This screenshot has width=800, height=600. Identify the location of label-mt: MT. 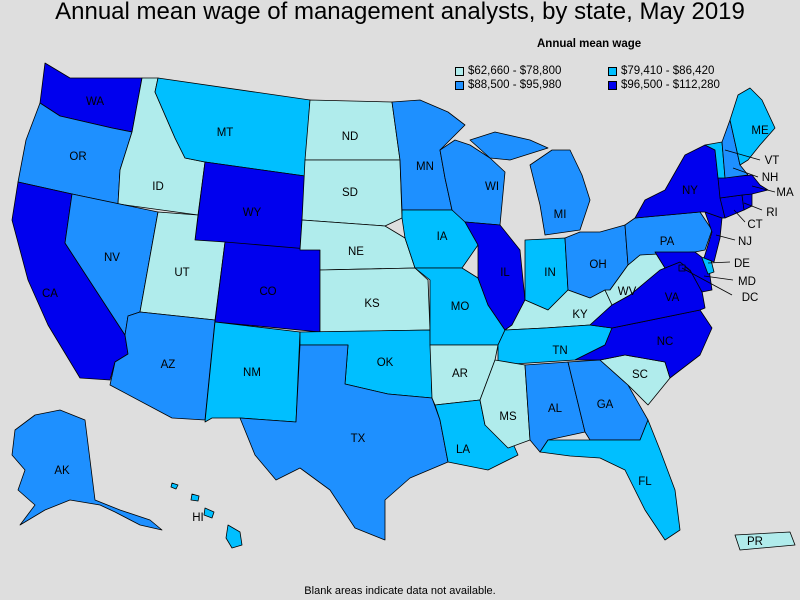
(225, 133).